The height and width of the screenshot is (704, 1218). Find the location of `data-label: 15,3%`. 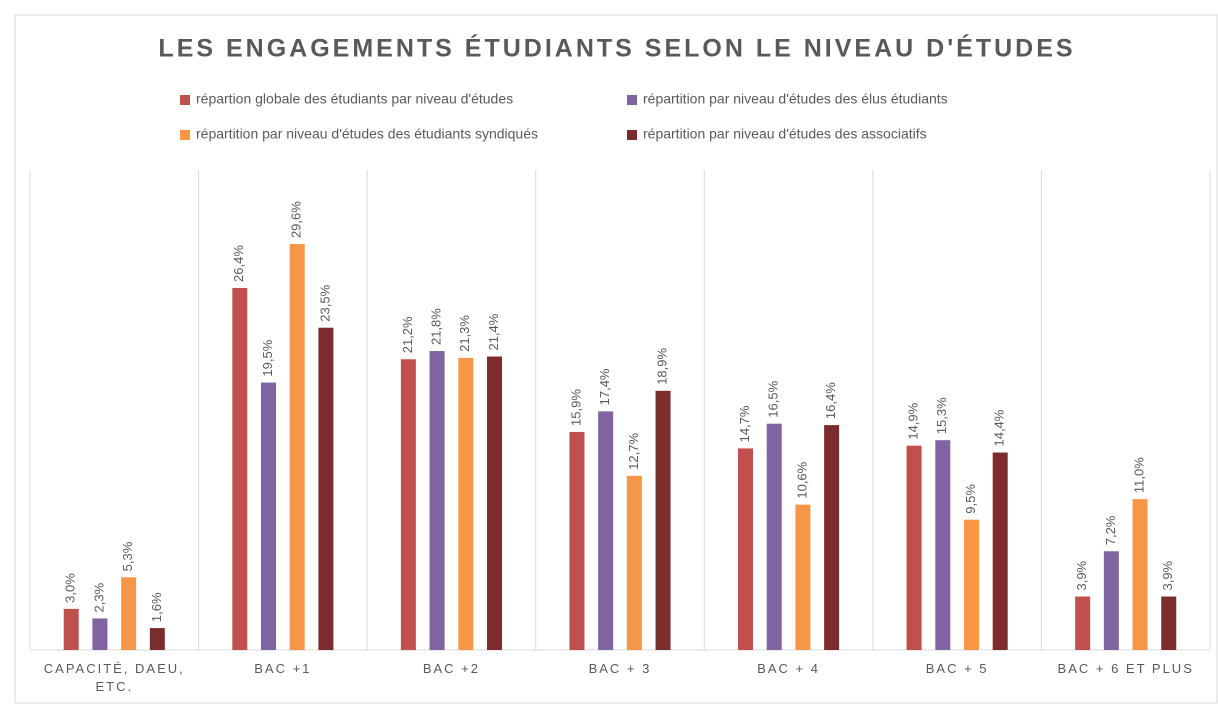

data-label: 15,3% is located at coordinates (941, 415).